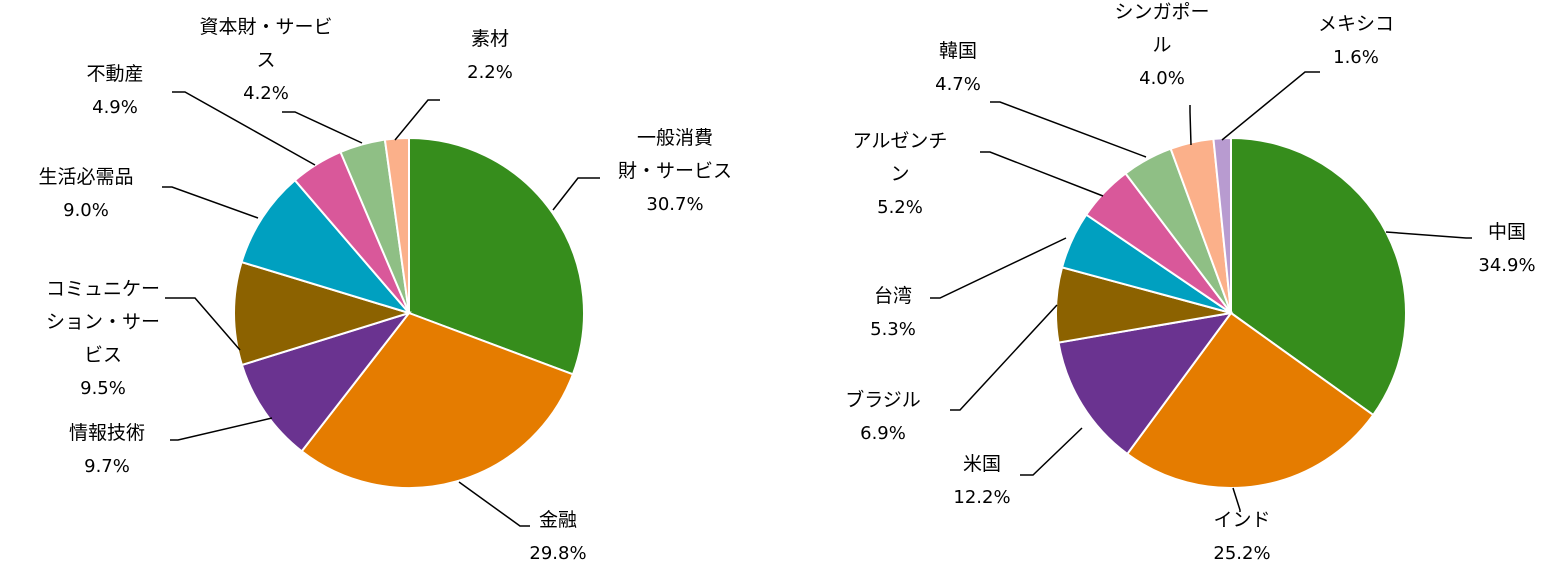 This screenshot has width=1561, height=578. What do you see at coordinates (103, 388) in the screenshot?
I see `slice-value-label: 9.5%` at bounding box center [103, 388].